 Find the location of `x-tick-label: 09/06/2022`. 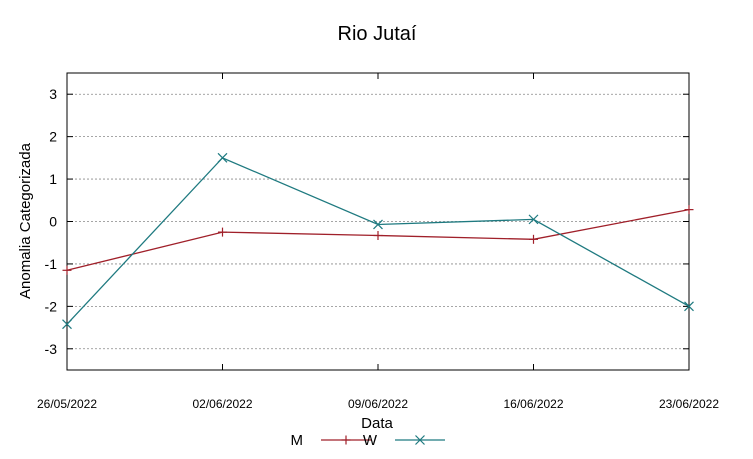

x-tick-label: 09/06/2022 is located at coordinates (378, 404).